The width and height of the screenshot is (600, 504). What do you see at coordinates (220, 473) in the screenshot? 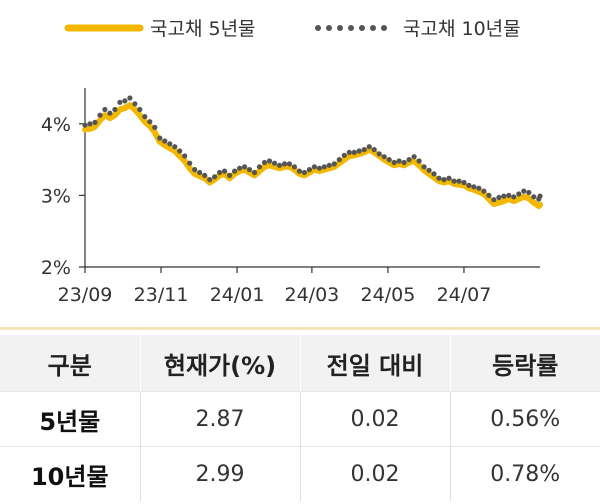
I see `cell-current-price: 2.99` at bounding box center [220, 473].